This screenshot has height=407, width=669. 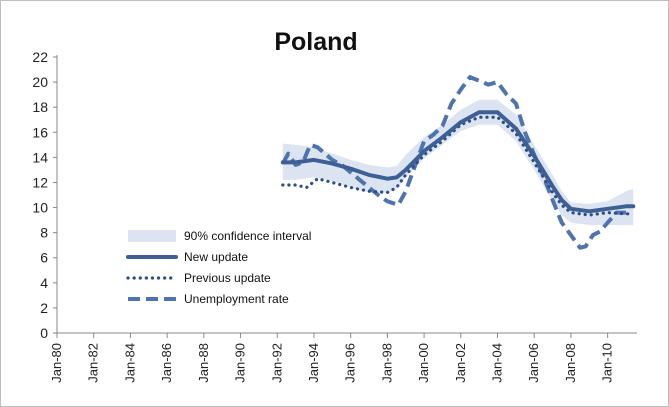 I want to click on y-tick-label: 8, so click(x=44, y=233).